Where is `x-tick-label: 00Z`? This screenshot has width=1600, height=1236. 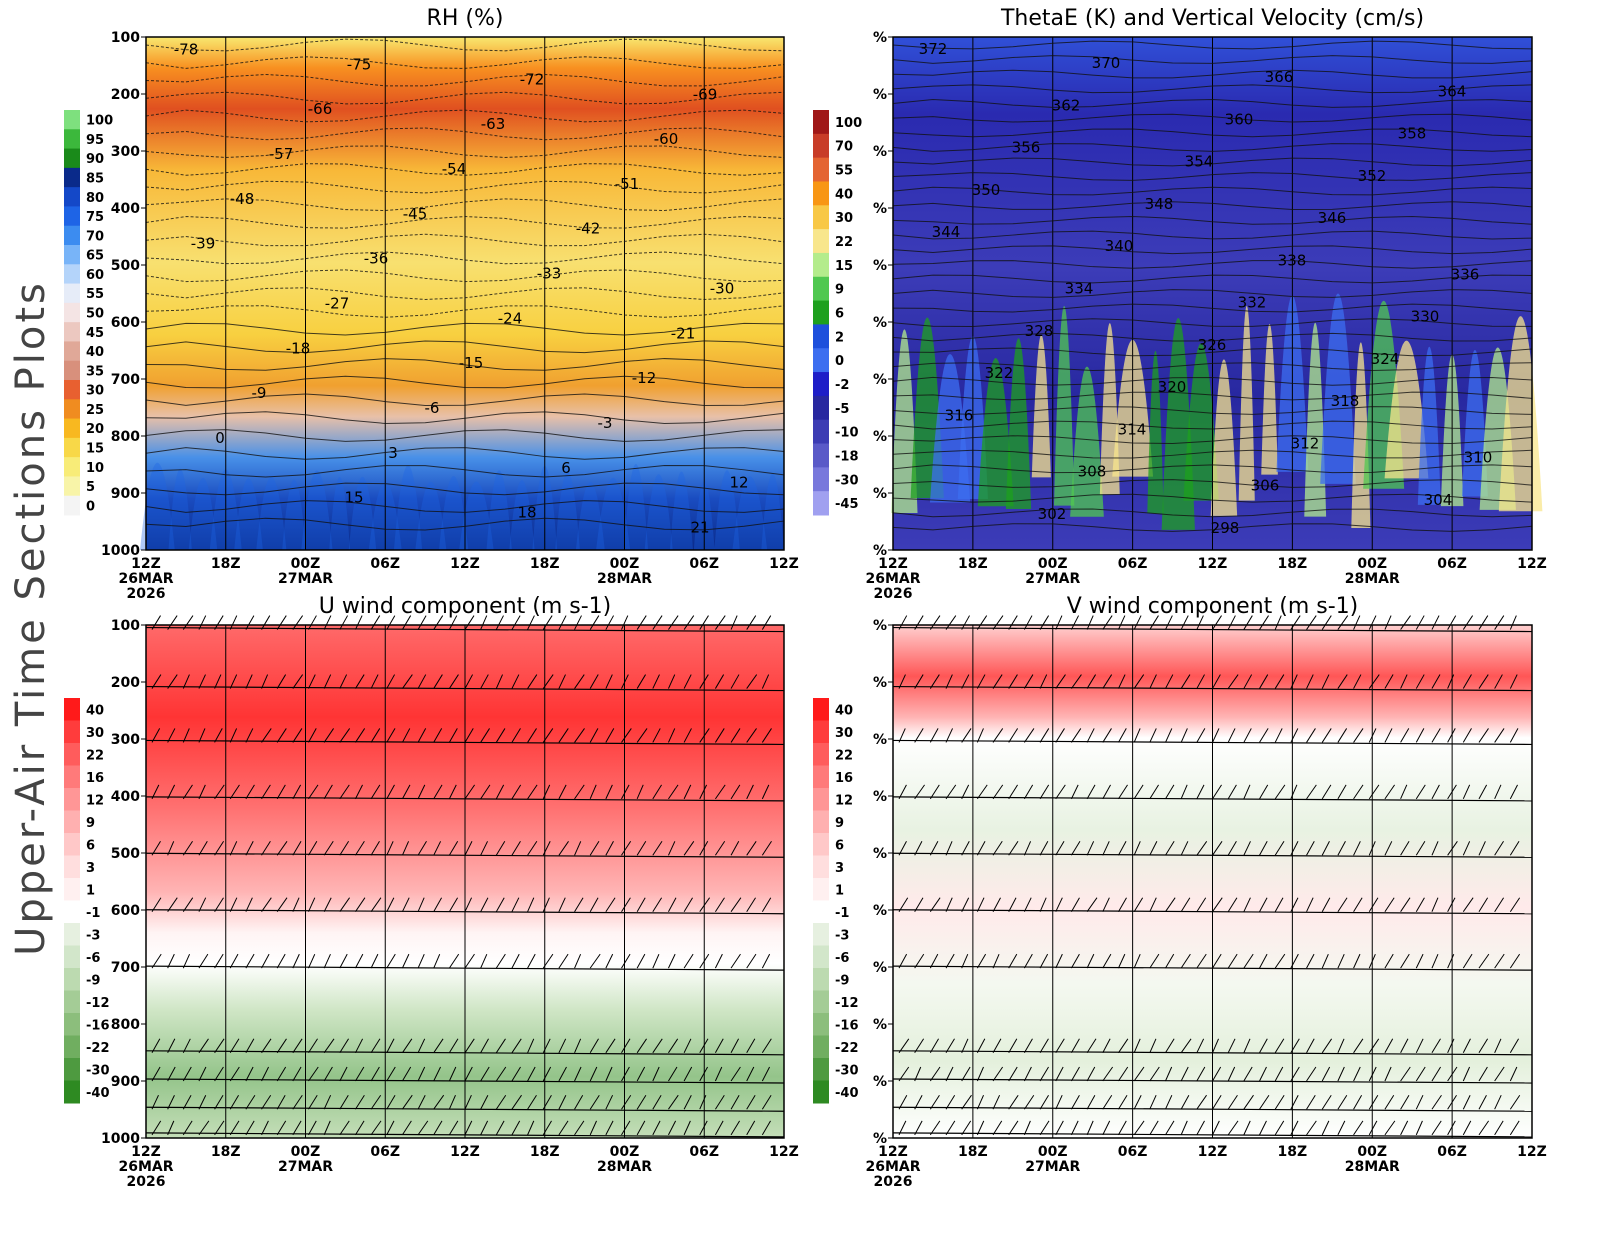
x-tick-label: 00Z is located at coordinates (1053, 1152).